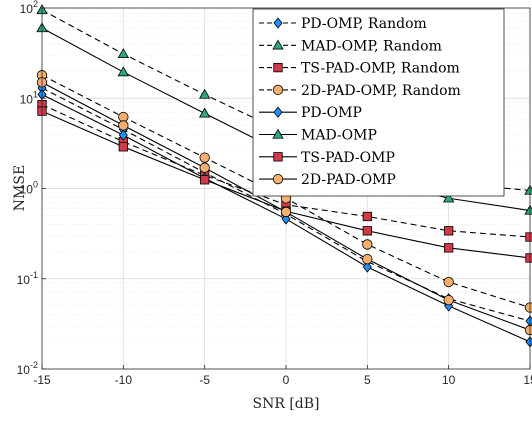  I want to click on x-tick-label: -15, so click(42, 380).